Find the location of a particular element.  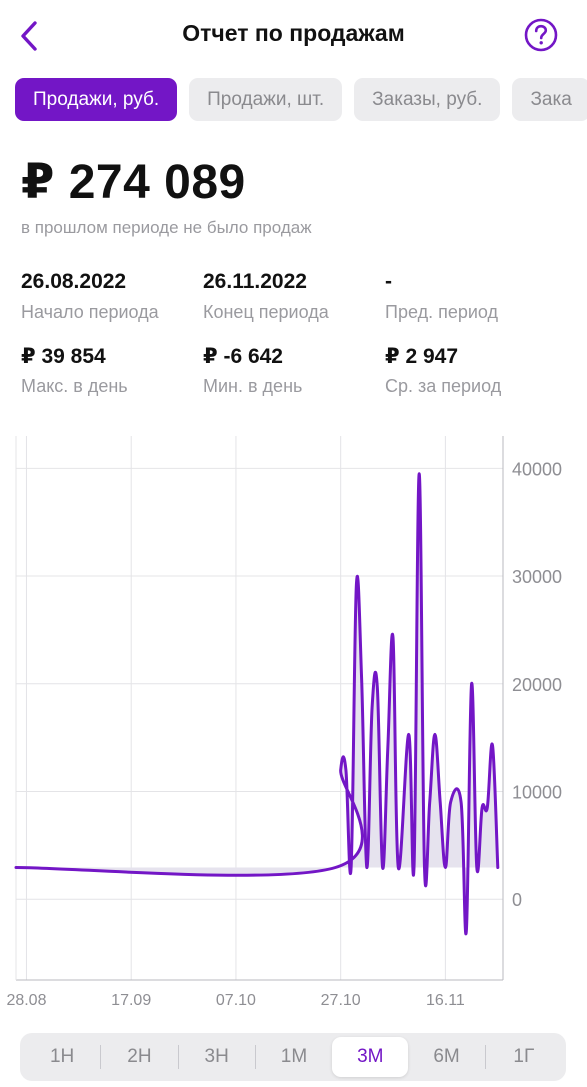

period-selector: 1Н 2Н 3Н 1М 3М 6М 1Г is located at coordinates (293, 1057).